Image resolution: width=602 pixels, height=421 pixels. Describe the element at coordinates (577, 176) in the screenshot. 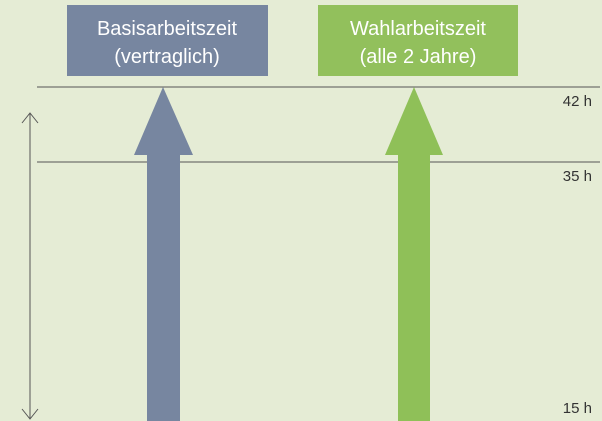

I see `level-label: 35 h` at that location.